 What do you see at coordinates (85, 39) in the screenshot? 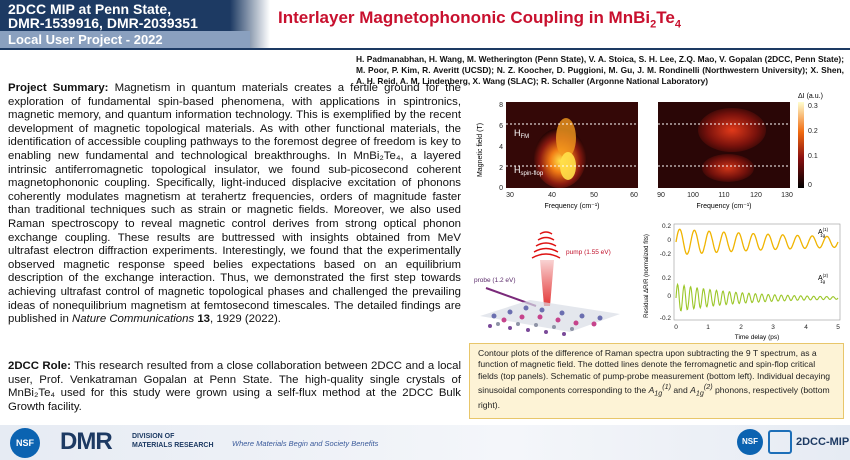
I see `header-subline: Local User Project - 2022` at bounding box center [85, 39].